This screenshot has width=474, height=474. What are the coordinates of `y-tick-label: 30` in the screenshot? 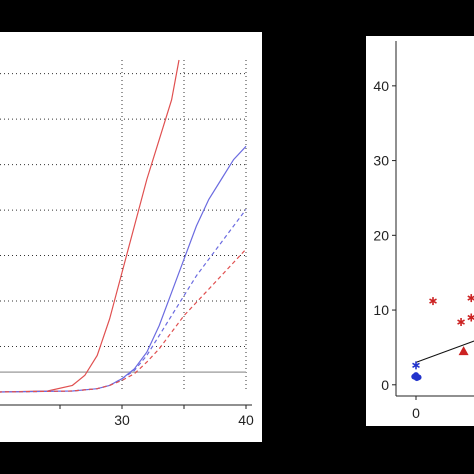 It's located at (381, 161).